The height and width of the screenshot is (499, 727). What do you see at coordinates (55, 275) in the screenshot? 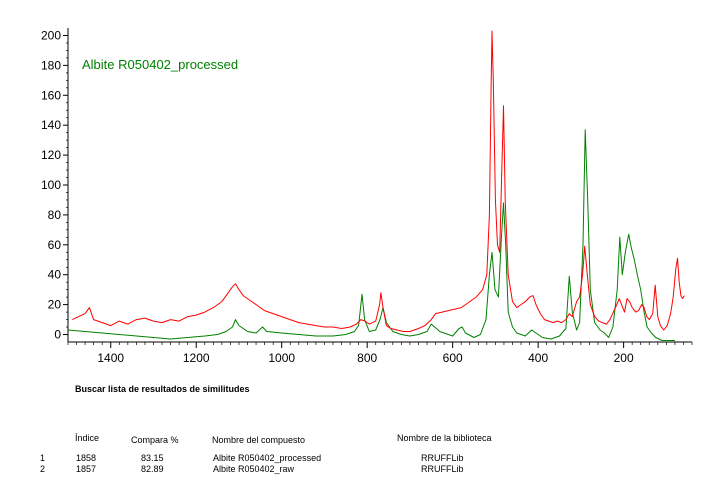
I see `y-tick-label: 40` at bounding box center [55, 275].